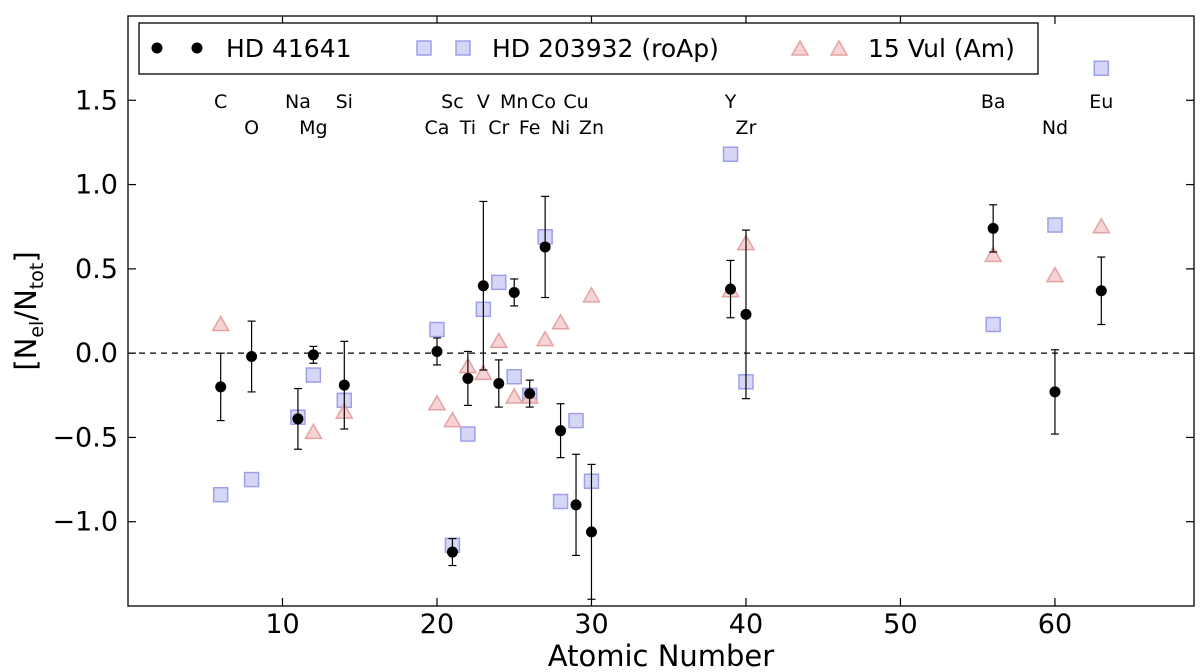  Describe the element at coordinates (220, 102) in the screenshot. I see `element-label-c: C` at that location.